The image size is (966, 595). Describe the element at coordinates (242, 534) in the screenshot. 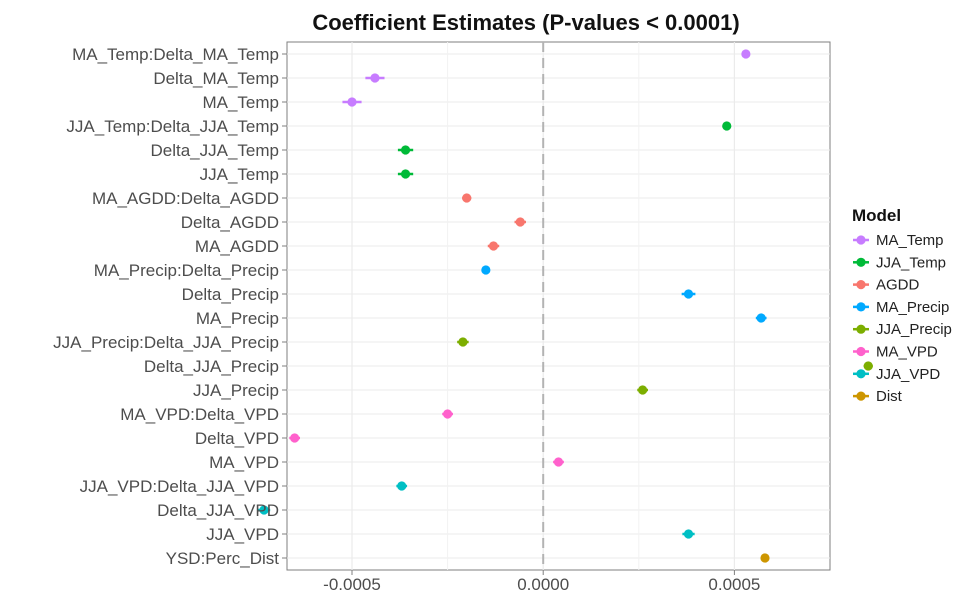

I see `y-tick-label: JJA_VPD` at that location.